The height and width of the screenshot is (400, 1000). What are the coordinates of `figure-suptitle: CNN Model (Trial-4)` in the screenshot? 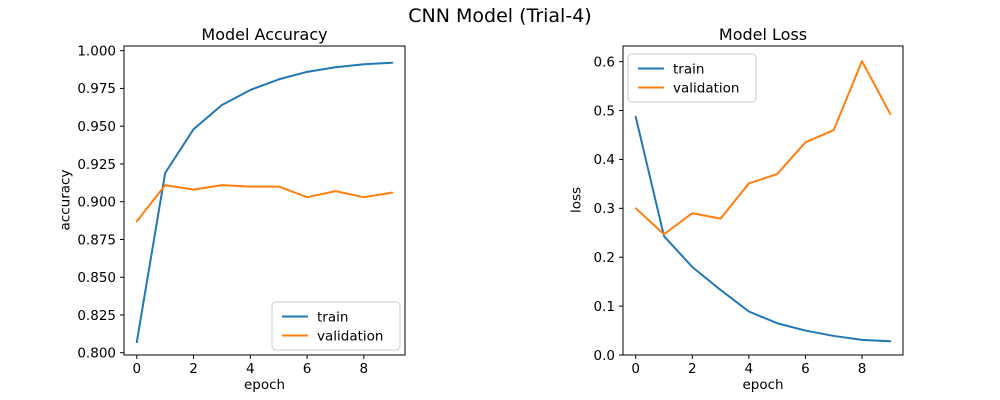 It's located at (500, 16).